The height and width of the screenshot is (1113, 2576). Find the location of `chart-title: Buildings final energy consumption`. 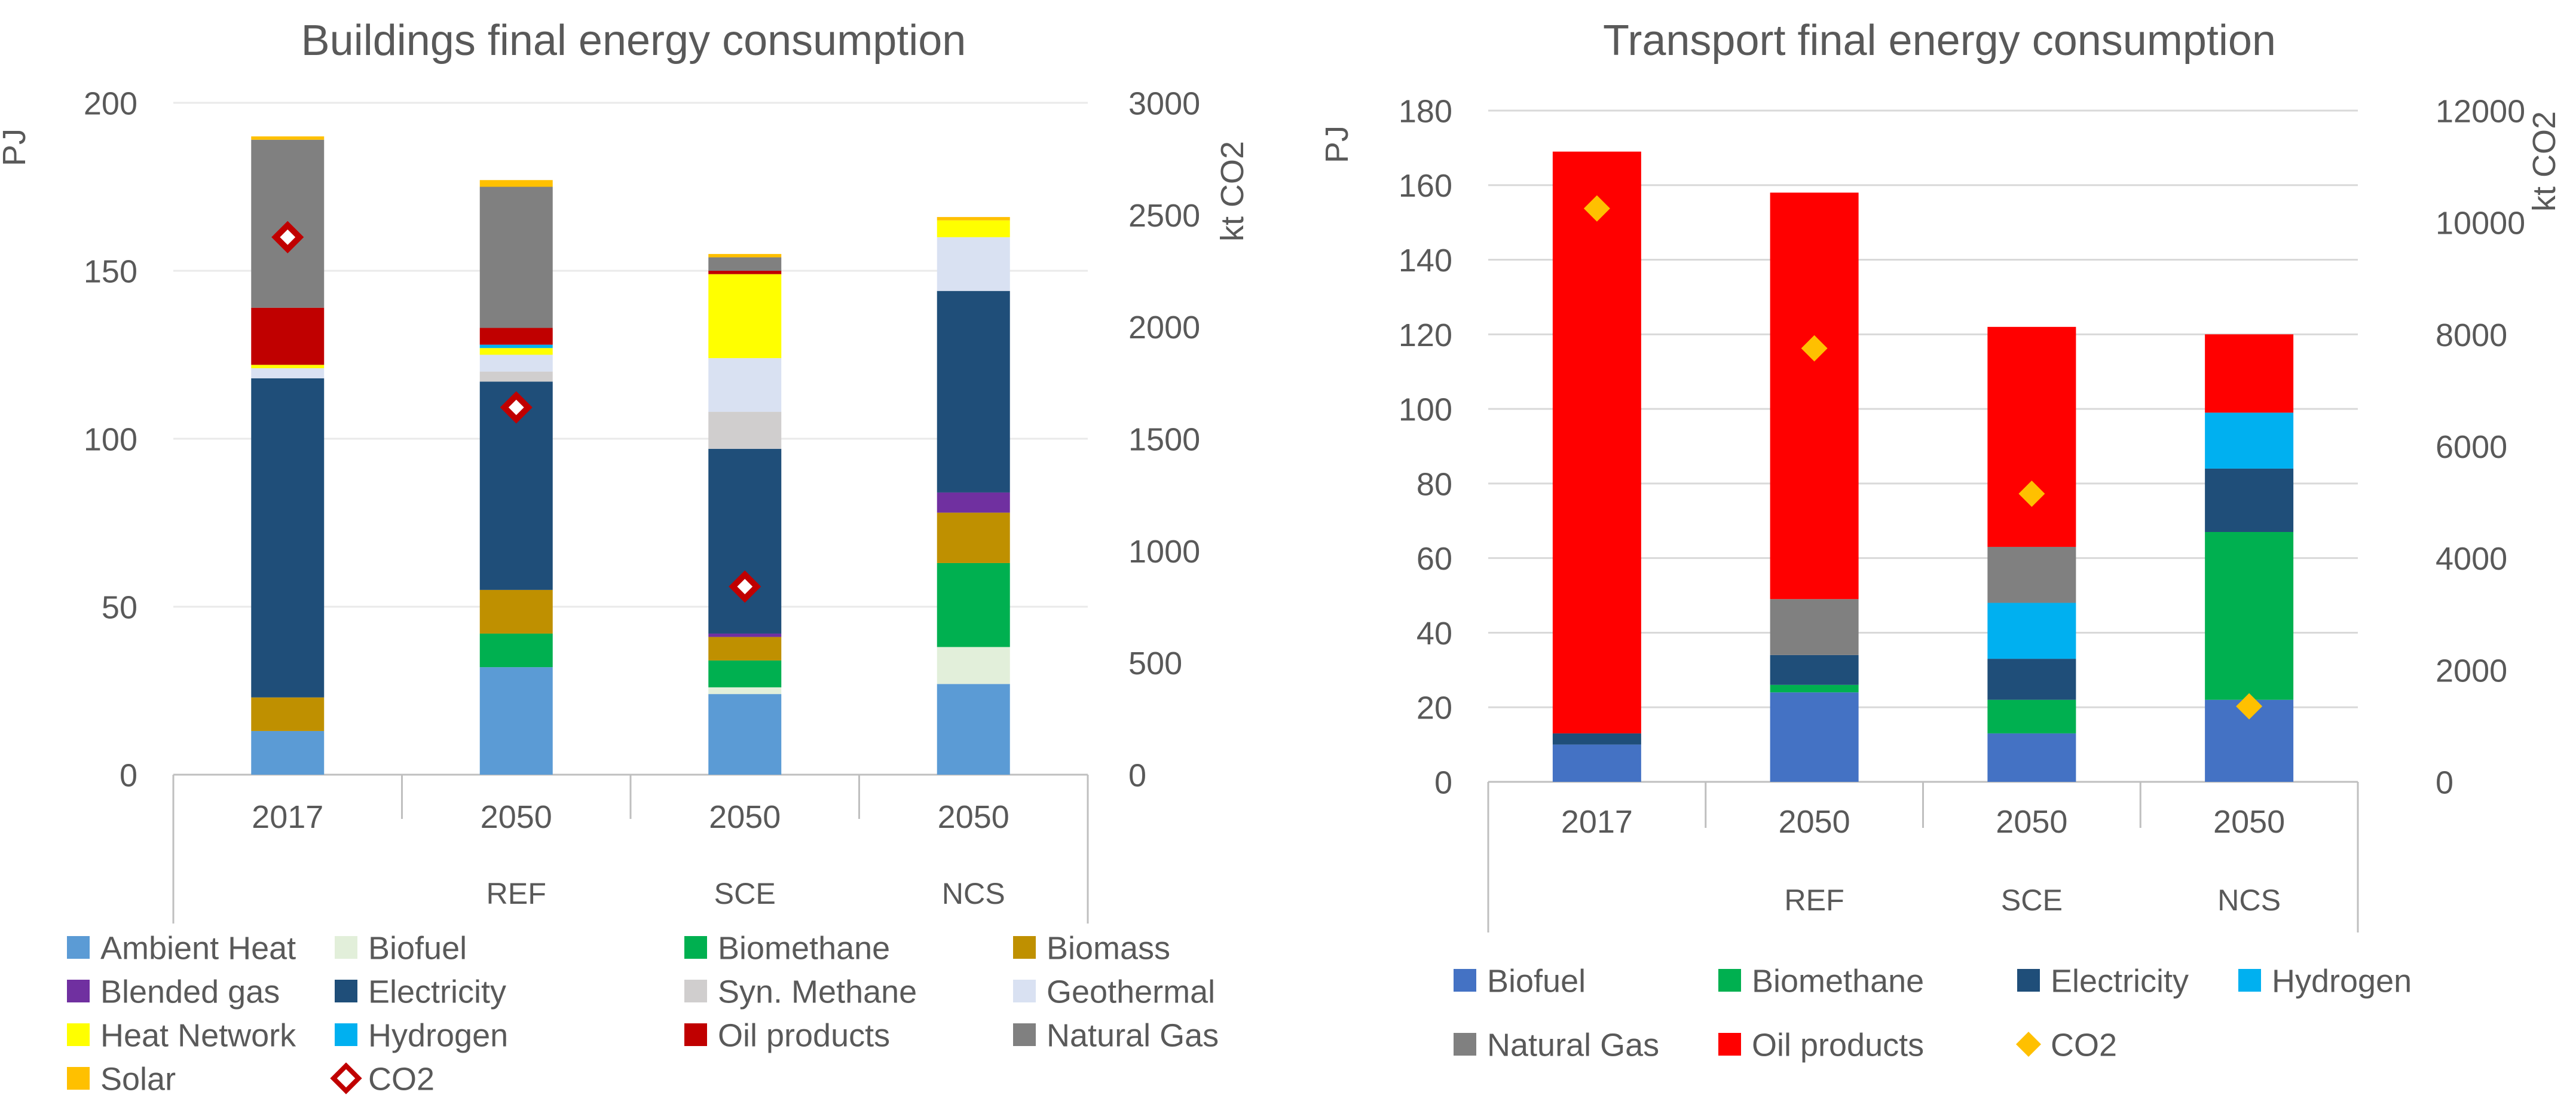

chart-title: Buildings final energy consumption is located at coordinates (633, 41).